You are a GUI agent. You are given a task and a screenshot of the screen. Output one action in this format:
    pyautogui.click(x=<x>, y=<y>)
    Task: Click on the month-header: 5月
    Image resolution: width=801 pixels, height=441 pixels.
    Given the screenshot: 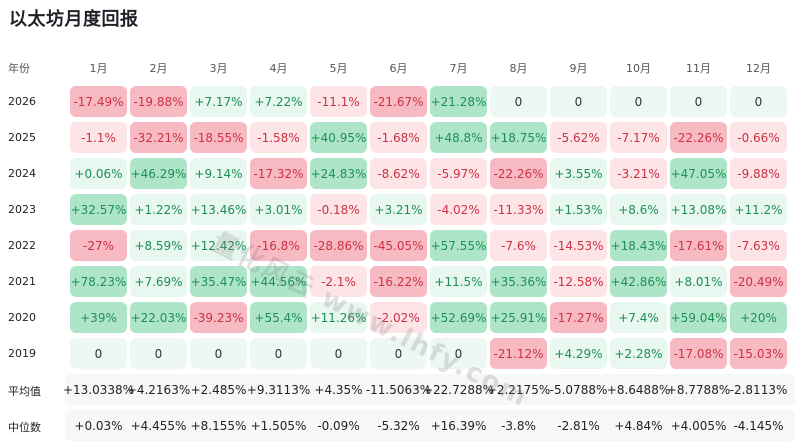 What is the action you would take?
    pyautogui.click(x=338, y=68)
    